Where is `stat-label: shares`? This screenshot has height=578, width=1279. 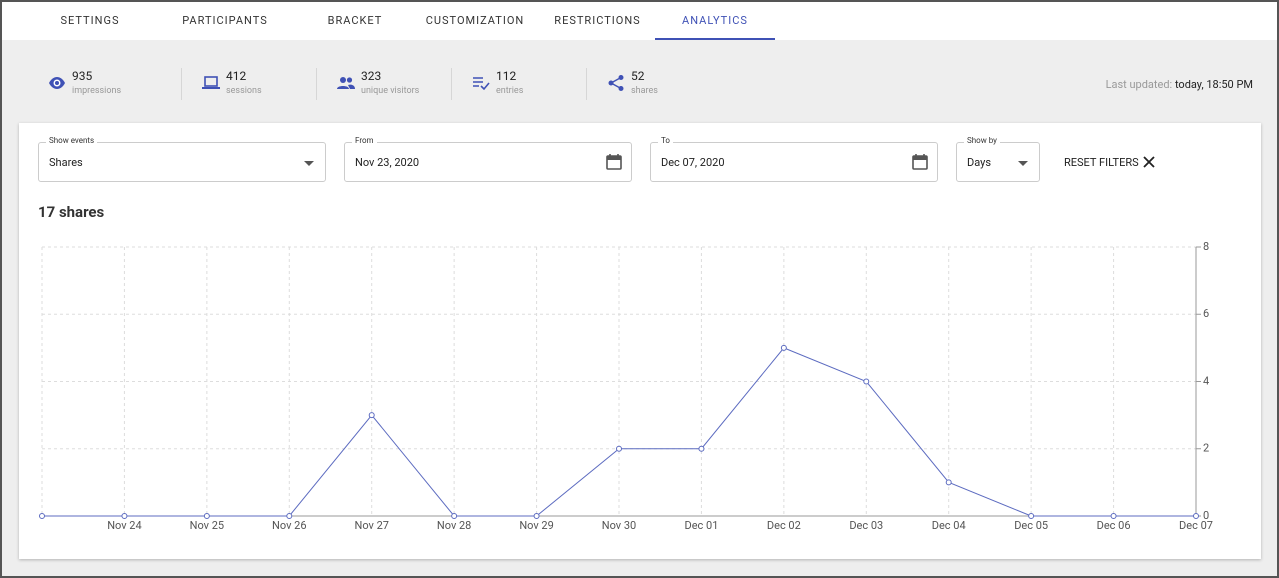 stat-label: shares is located at coordinates (644, 91).